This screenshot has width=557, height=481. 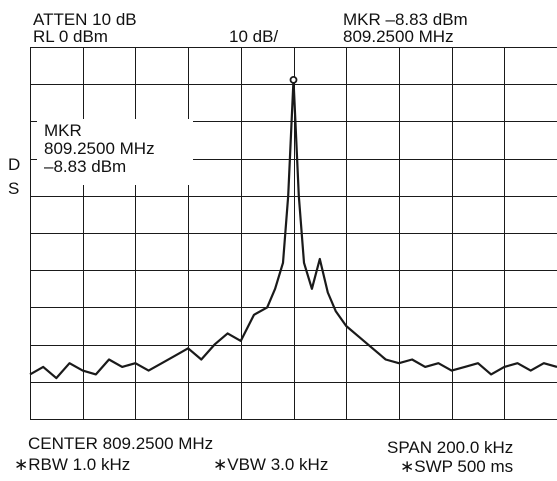 I want to click on atten-label: ATTEN 10 dB, so click(x=85, y=19).